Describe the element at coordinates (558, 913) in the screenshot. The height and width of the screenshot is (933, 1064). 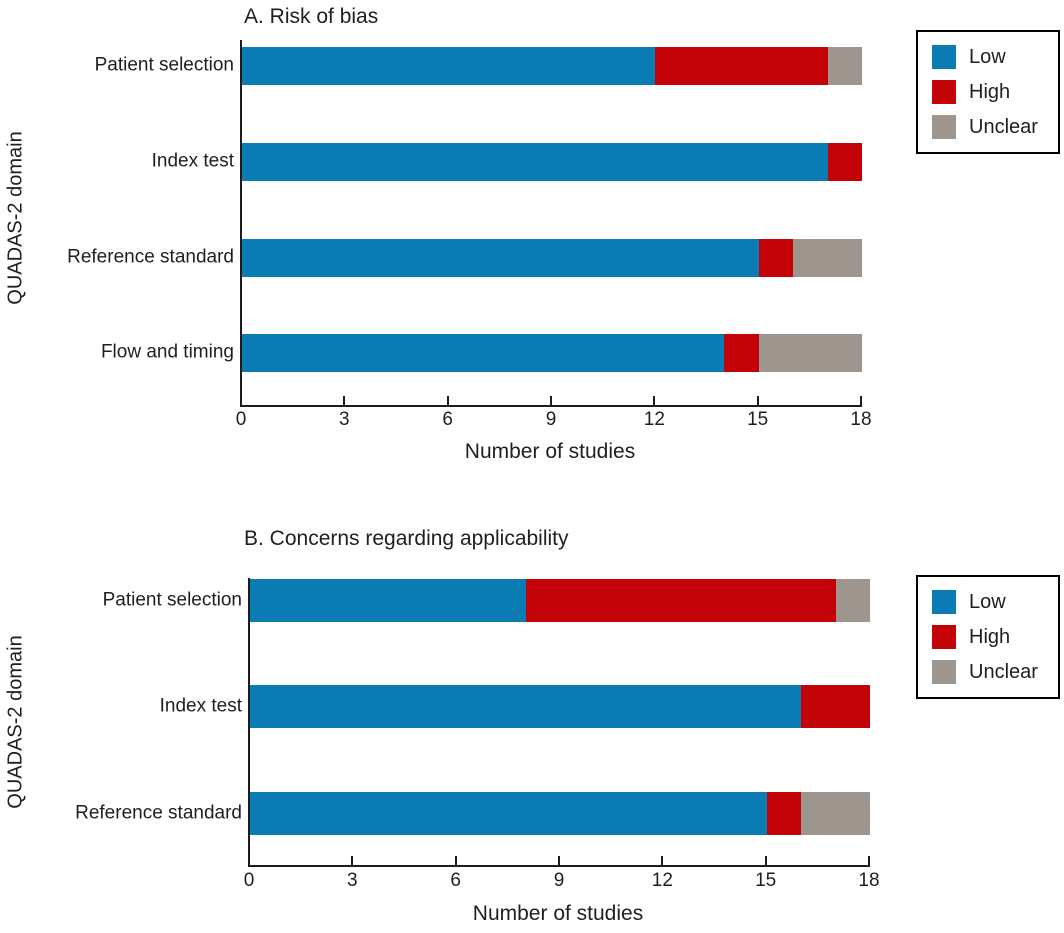
I see `chart-b-x-axis-label: Number of studies` at that location.